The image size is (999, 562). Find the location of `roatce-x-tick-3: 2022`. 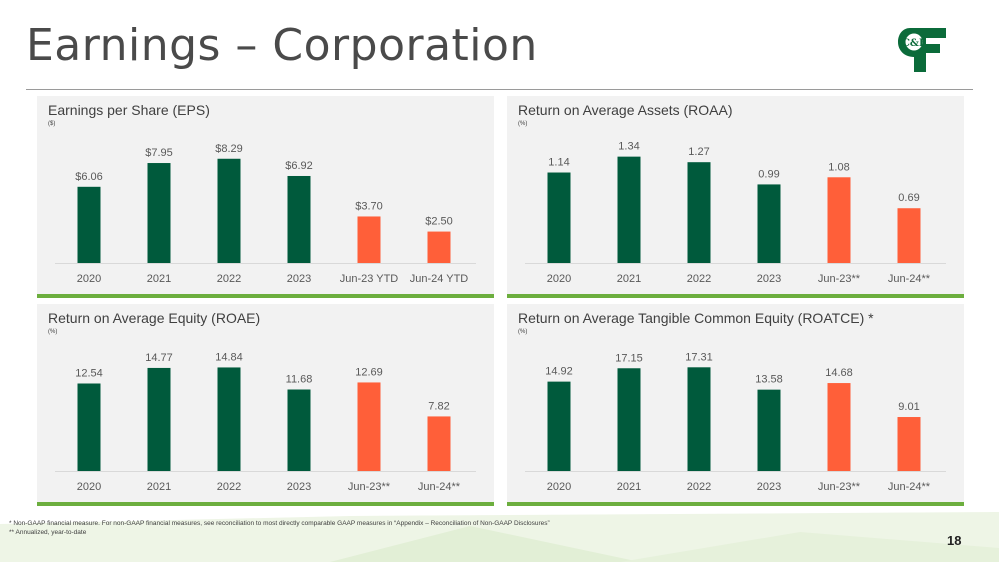

roatce-x-tick-3: 2022 is located at coordinates (699, 487).